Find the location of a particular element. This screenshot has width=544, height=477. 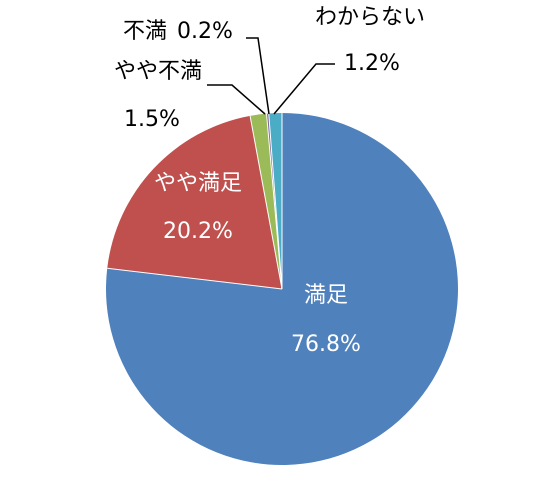

slice-label-value: 20.2% is located at coordinates (198, 231).